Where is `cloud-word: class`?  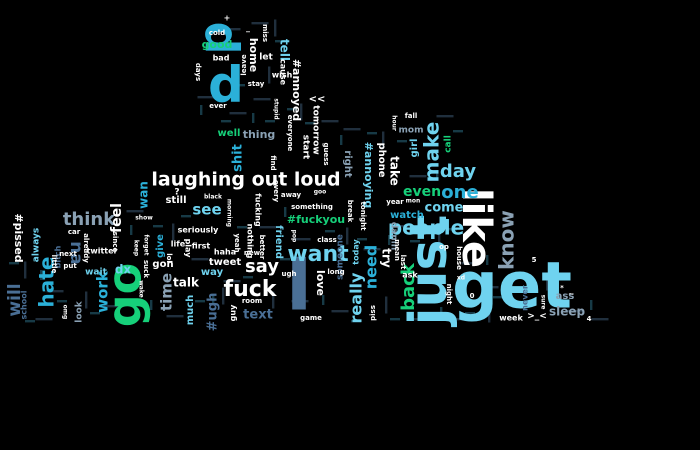 cloud-word: class is located at coordinates (327, 240).